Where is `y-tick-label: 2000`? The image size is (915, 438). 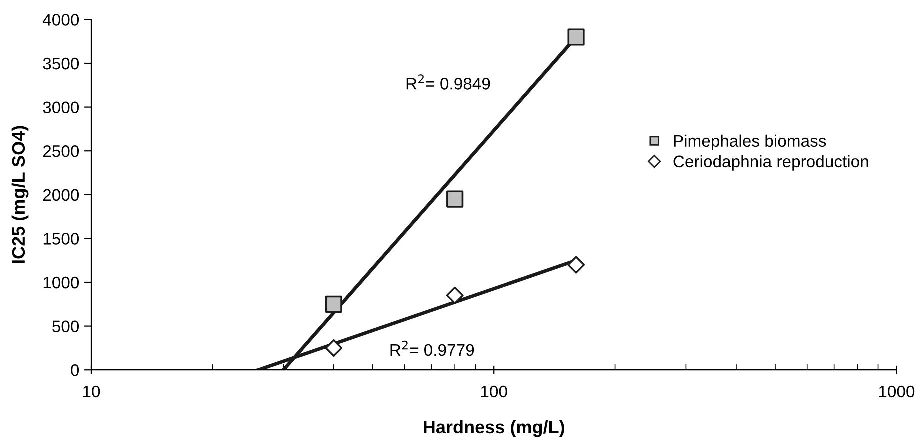 y-tick-label: 2000 is located at coordinates (61, 195).